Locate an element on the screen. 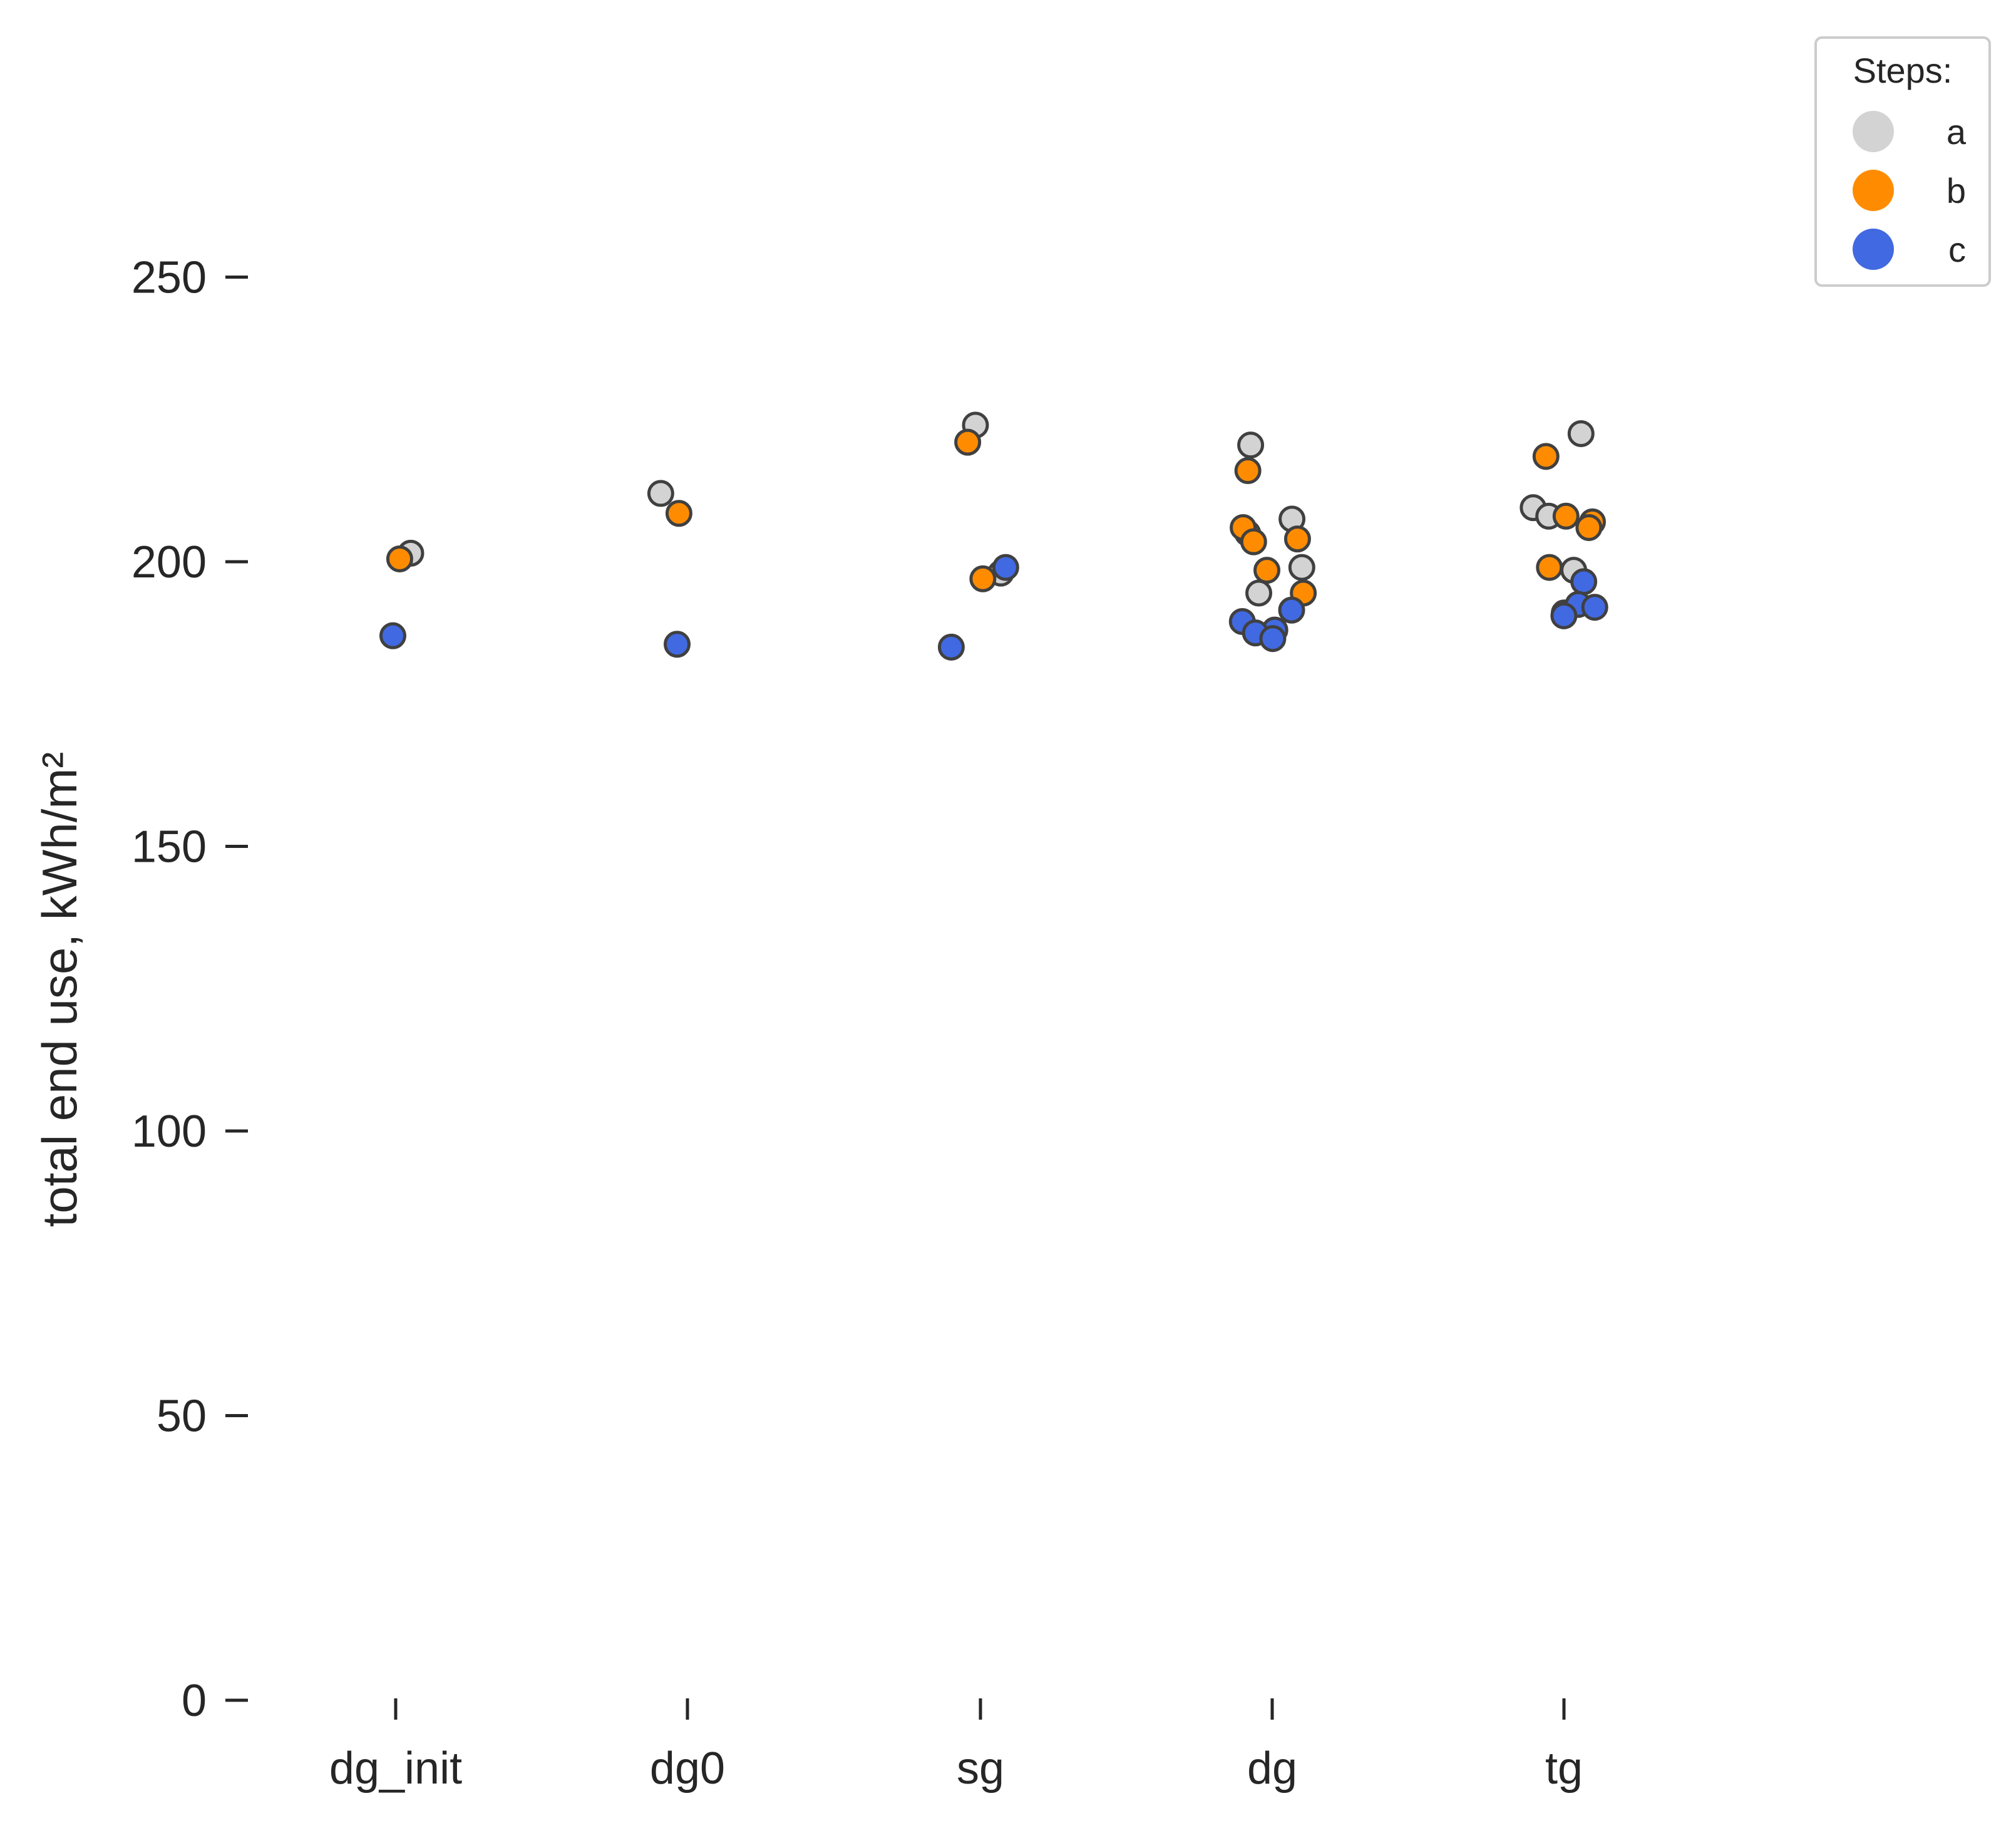  legend-title: Steps: is located at coordinates (1903, 70).